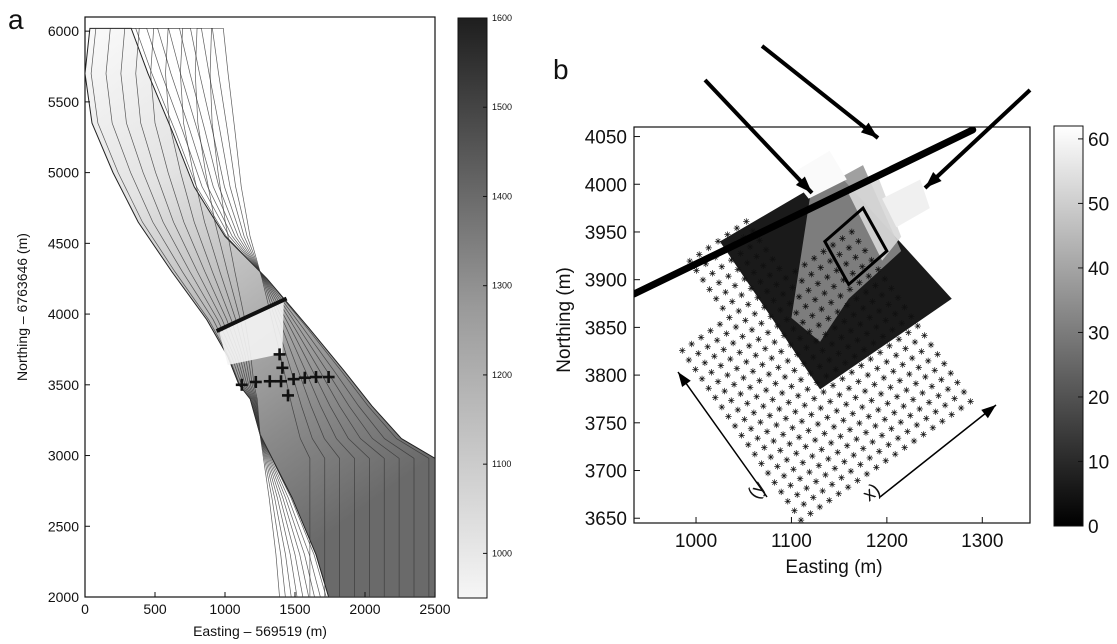 This screenshot has width=1117, height=644. I want to click on colorbar-tick-label: 40, so click(1098, 269).